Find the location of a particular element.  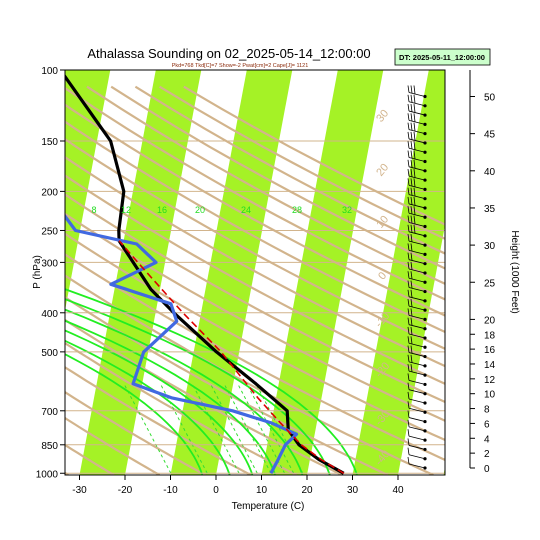

height-tick-label: 16 is located at coordinates (490, 350).